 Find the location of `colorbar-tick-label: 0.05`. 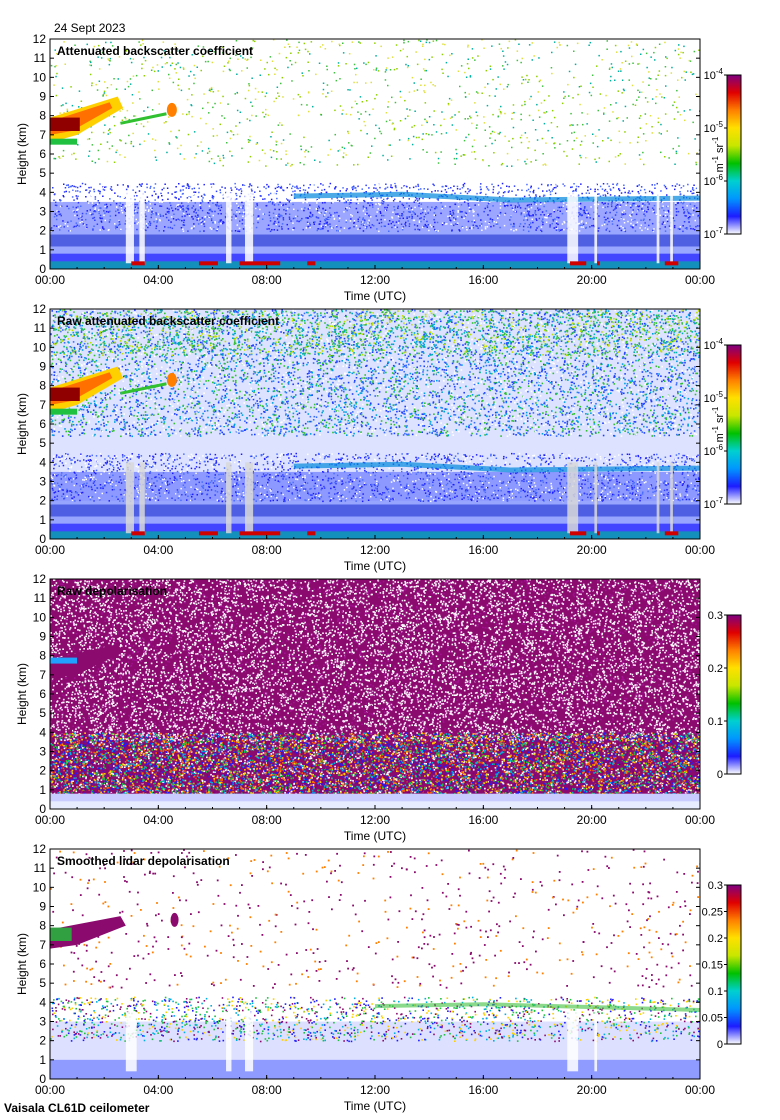

colorbar-tick-label: 0.05 is located at coordinates (712, 1019).